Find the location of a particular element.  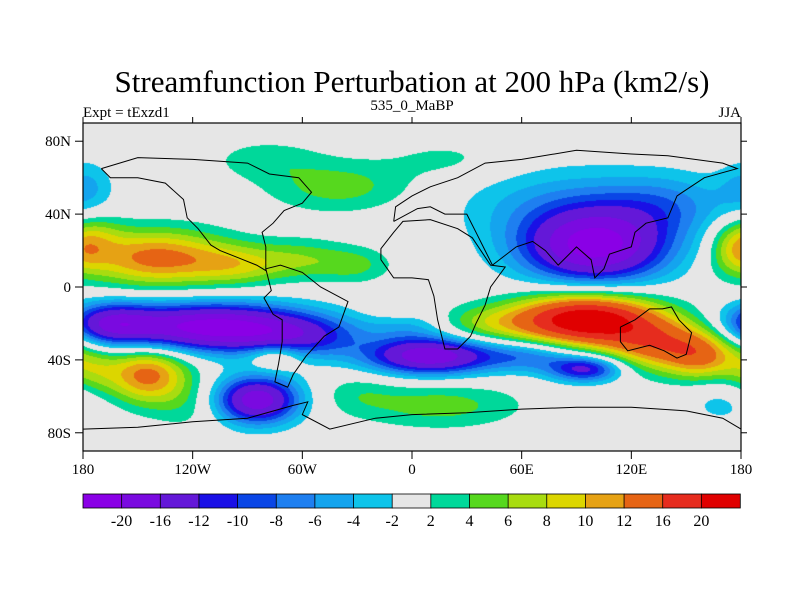

colorbar-label: -8 is located at coordinates (276, 521).